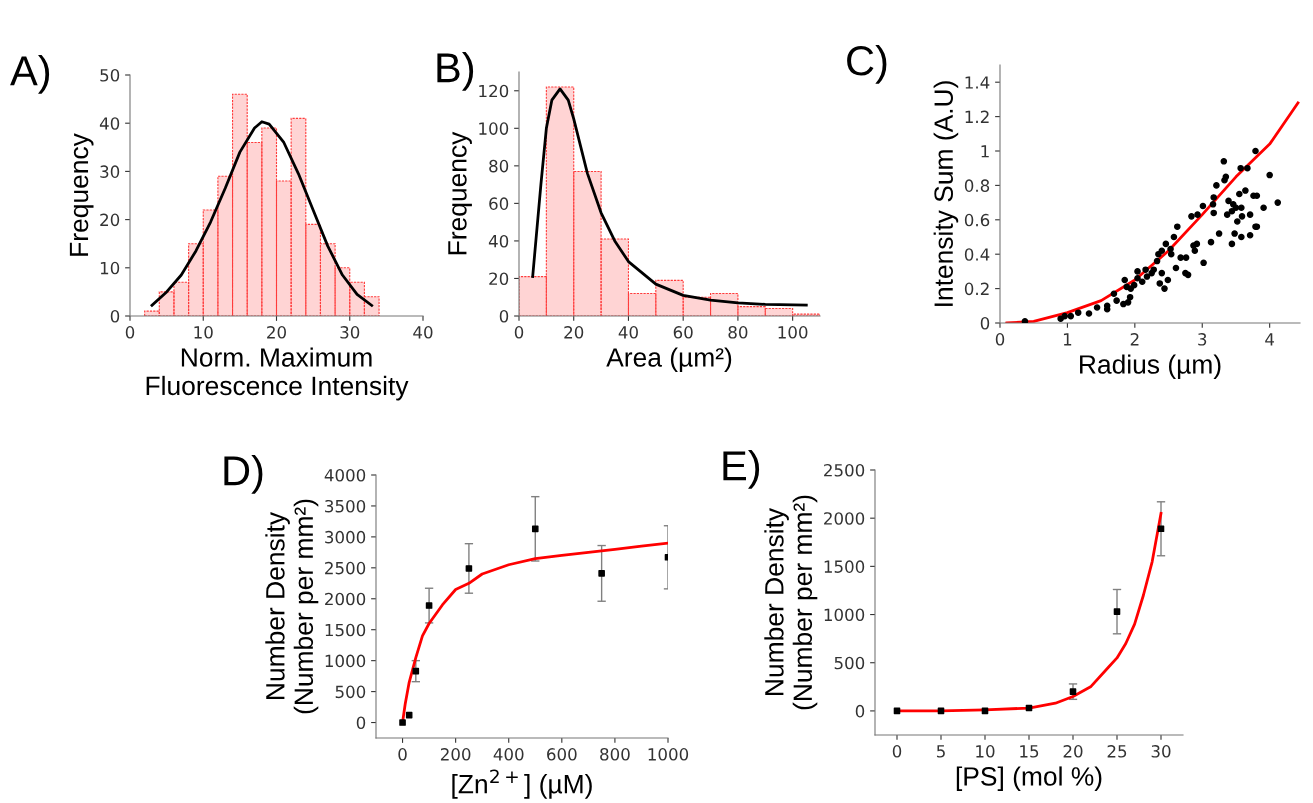 The width and height of the screenshot is (1313, 803). What do you see at coordinates (494, 128) in the screenshot?
I see `y-tick-label: 100` at bounding box center [494, 128].